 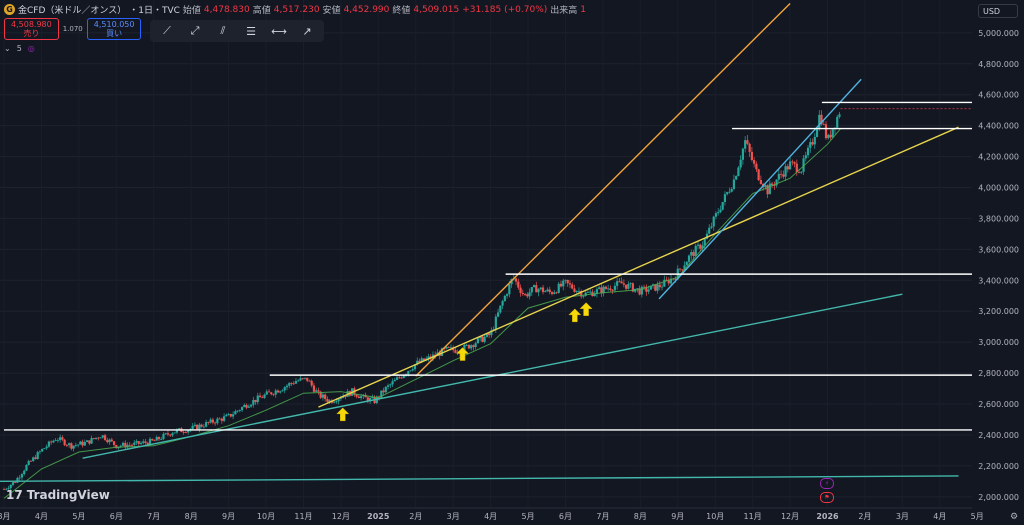 What do you see at coordinates (7, 48) in the screenshot?
I see `chevron-down-icon: ⌄` at bounding box center [7, 48].